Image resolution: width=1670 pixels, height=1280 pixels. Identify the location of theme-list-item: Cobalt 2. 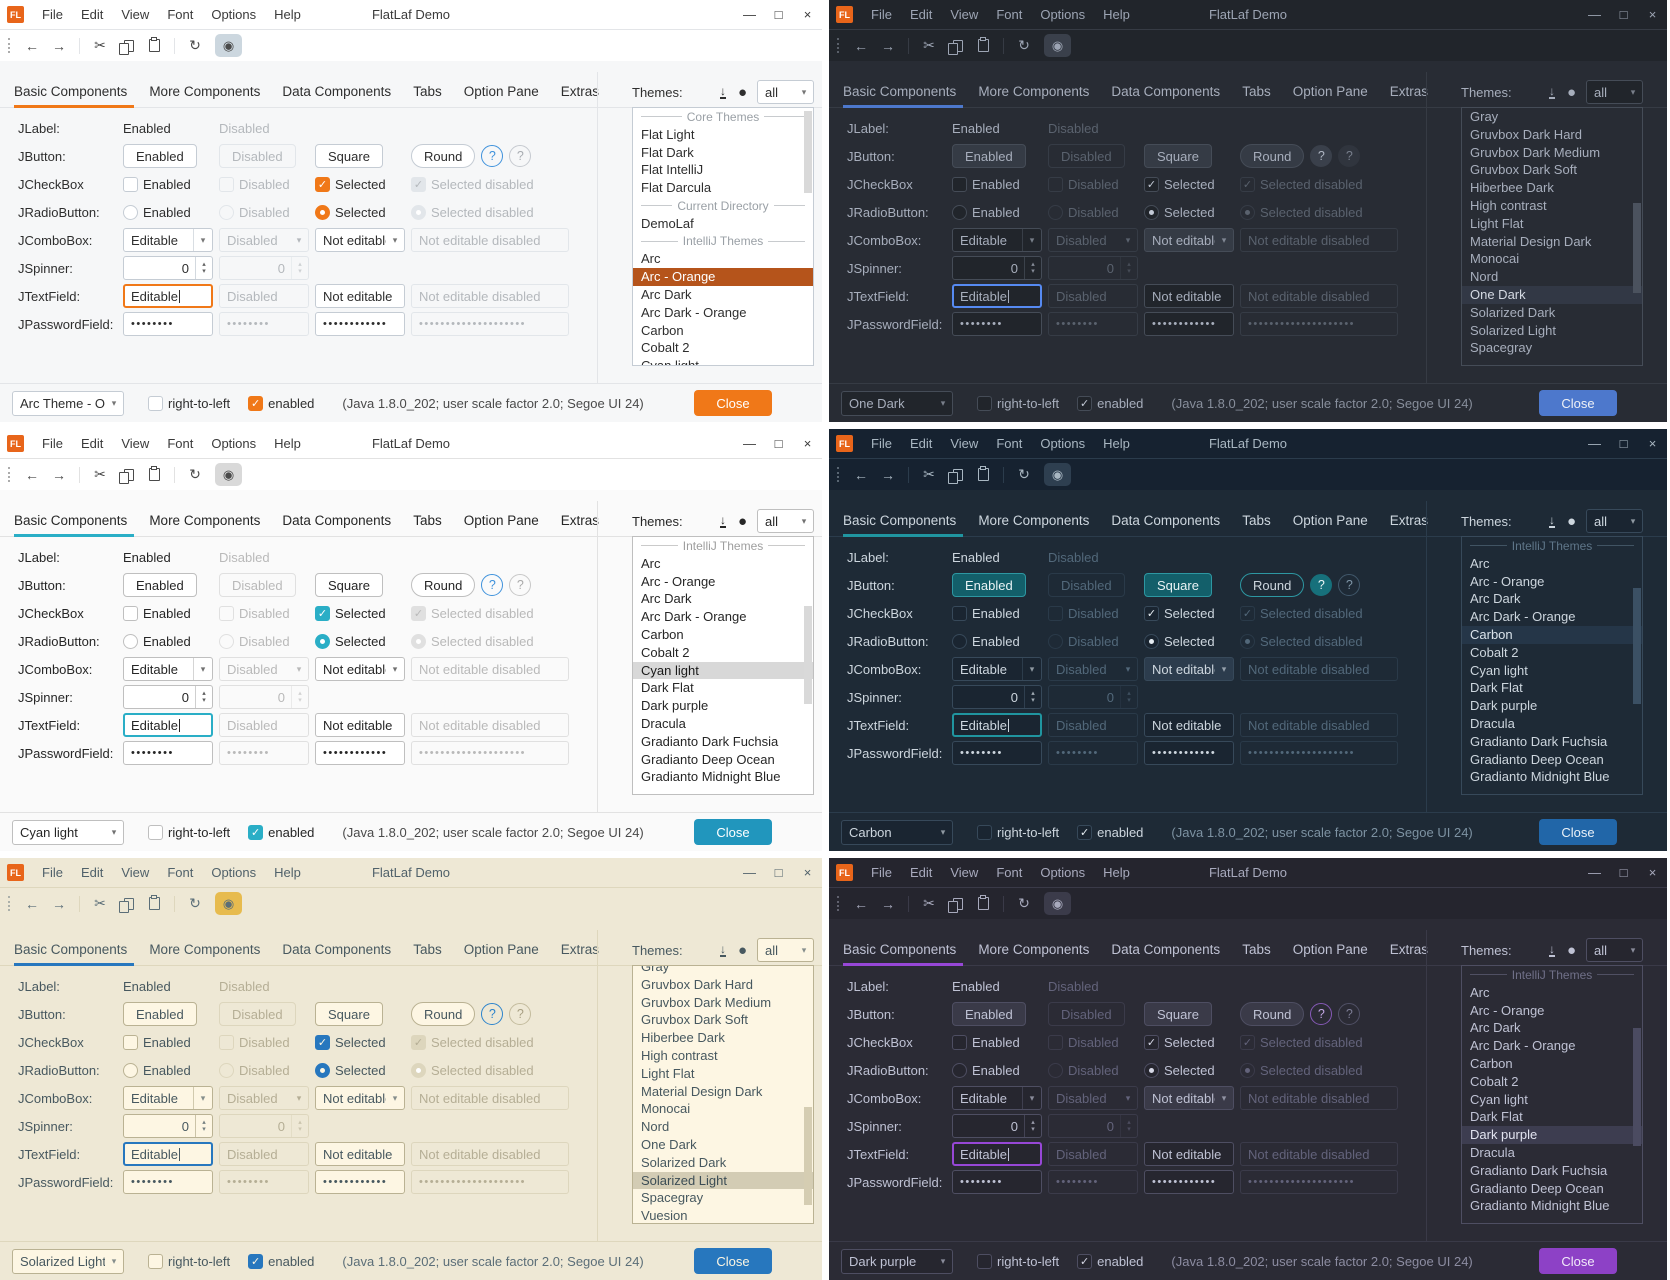
(665, 652).